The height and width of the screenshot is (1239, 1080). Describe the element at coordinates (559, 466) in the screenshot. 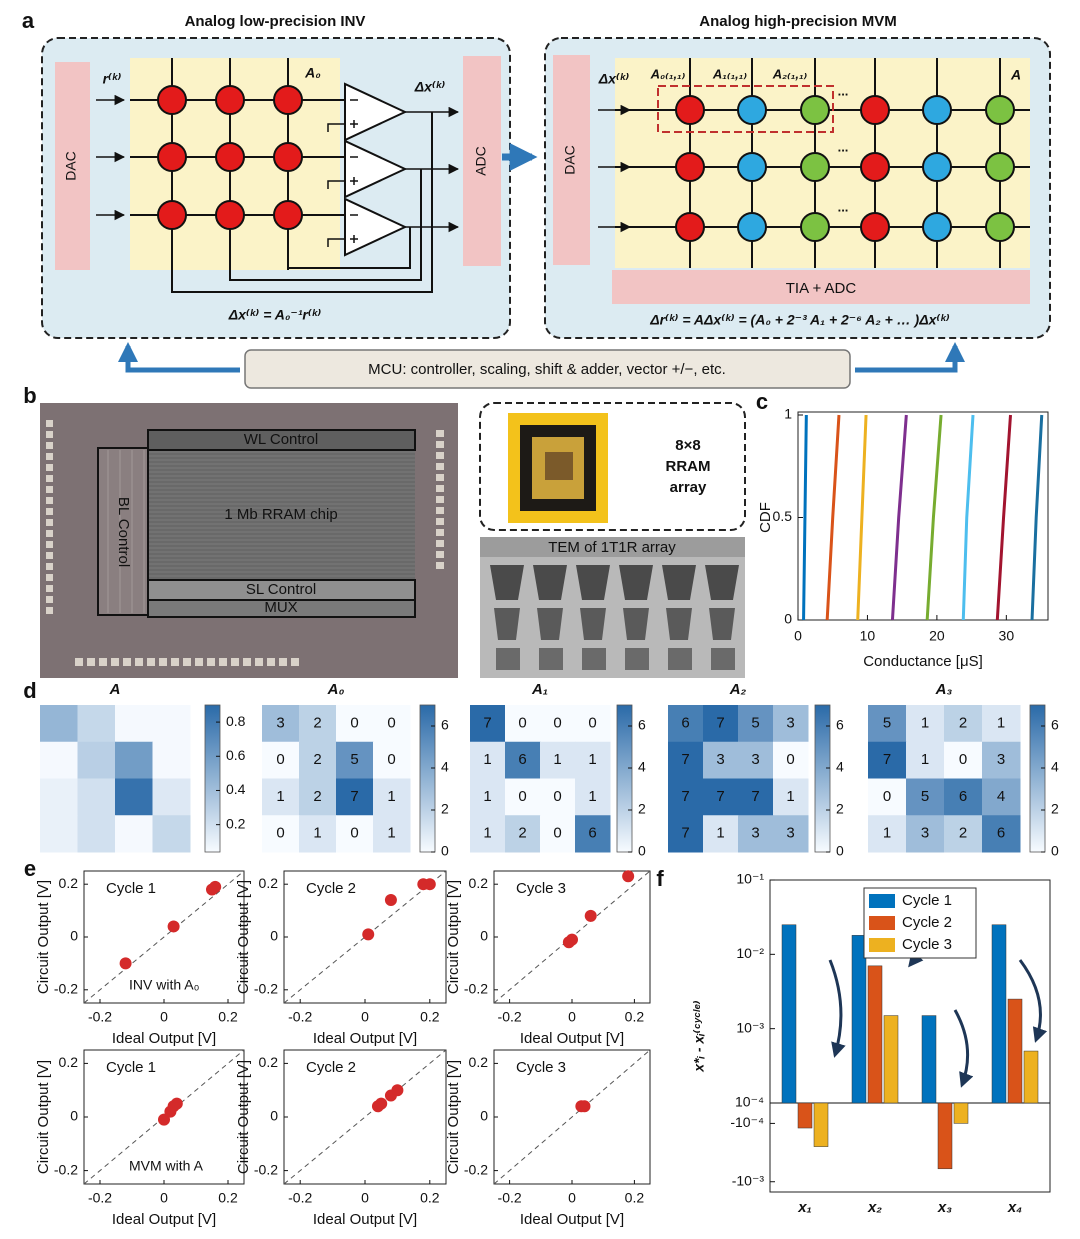

I see `package-core` at that location.